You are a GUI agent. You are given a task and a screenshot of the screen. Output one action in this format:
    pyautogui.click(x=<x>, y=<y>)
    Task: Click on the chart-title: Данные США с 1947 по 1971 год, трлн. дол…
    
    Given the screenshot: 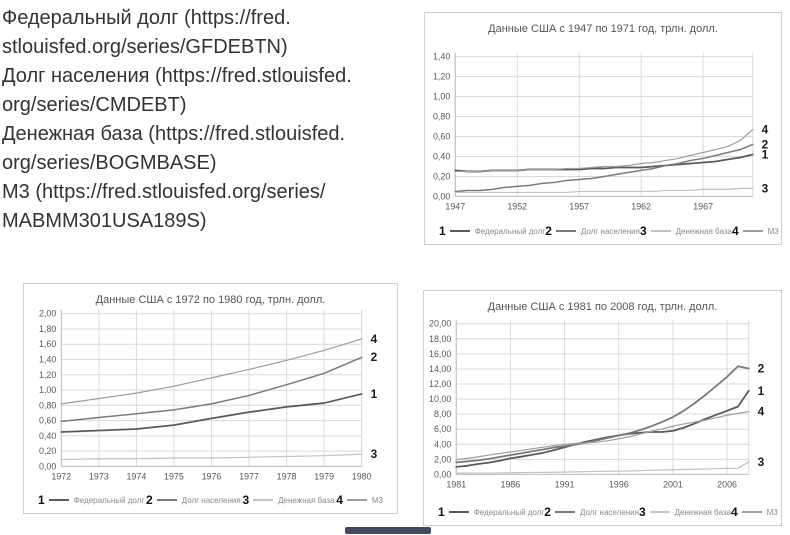 What is the action you would take?
    pyautogui.click(x=603, y=29)
    